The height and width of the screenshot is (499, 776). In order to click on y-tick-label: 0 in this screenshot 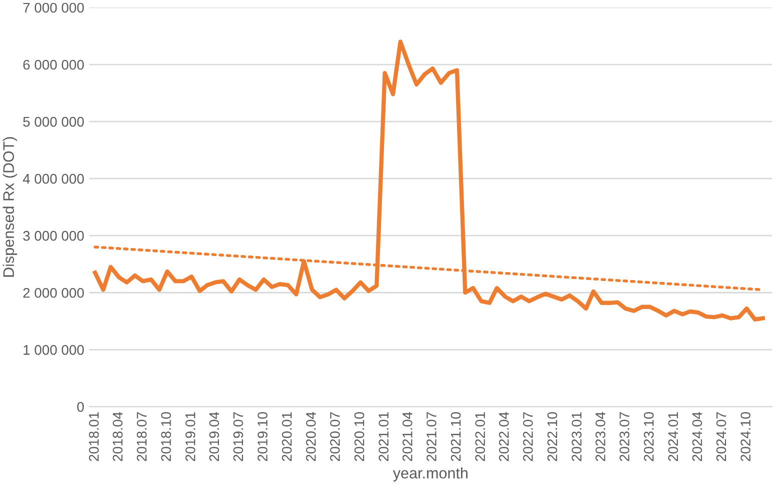, I will do `click(80, 407)`.